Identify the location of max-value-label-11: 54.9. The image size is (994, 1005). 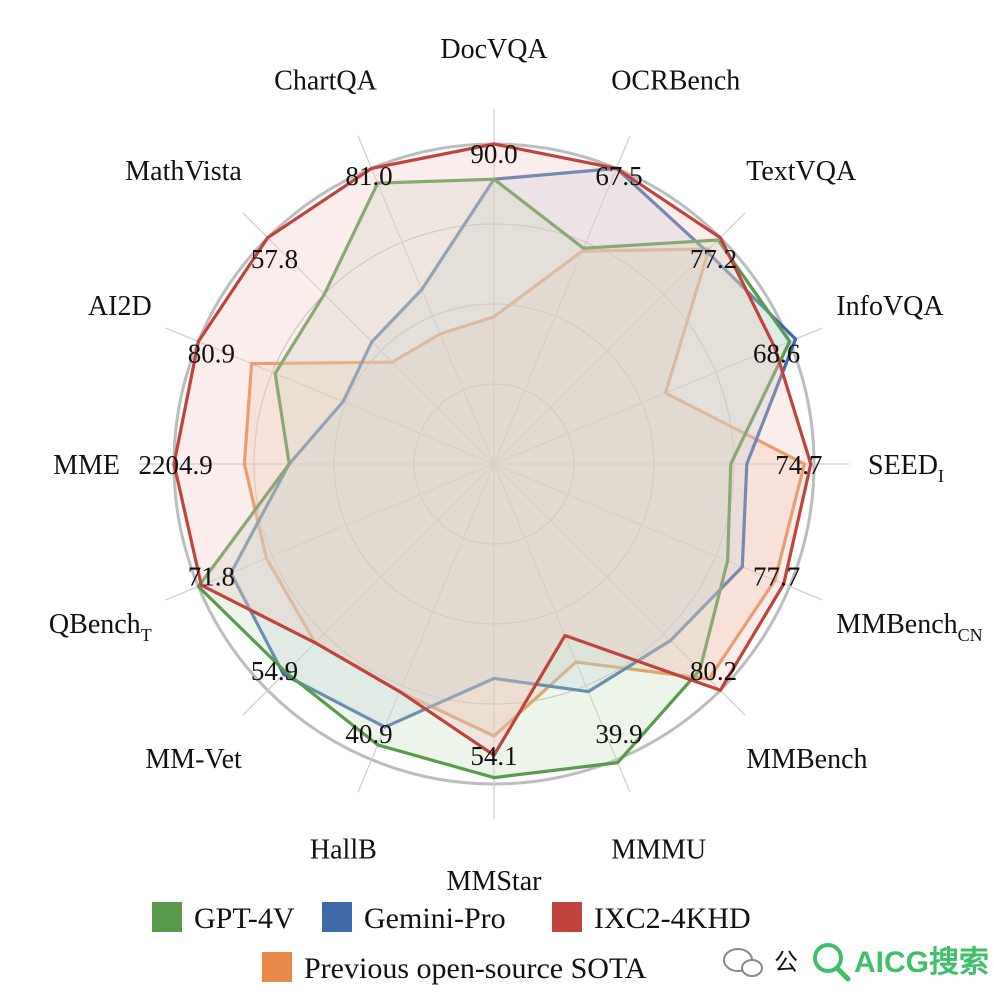
(274, 671).